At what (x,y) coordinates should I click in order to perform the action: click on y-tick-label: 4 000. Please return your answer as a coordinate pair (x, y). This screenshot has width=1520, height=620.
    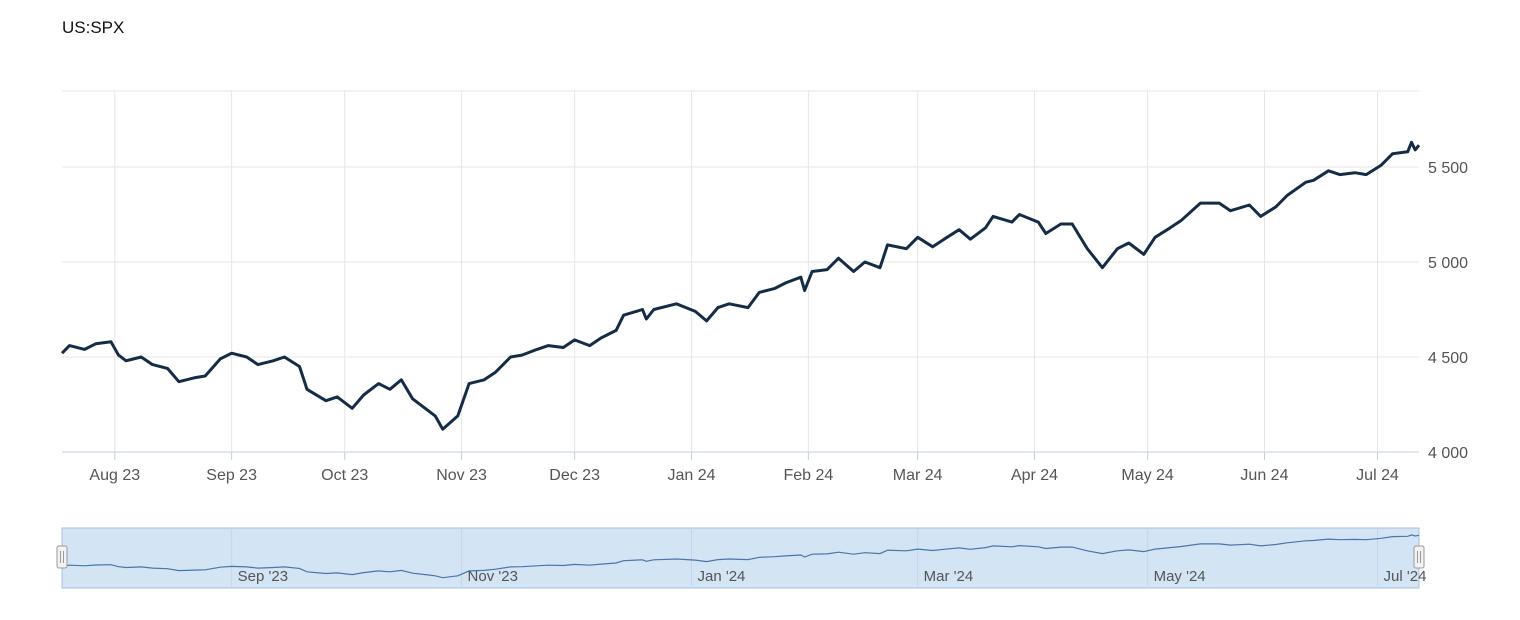
    Looking at the image, I should click on (1448, 453).